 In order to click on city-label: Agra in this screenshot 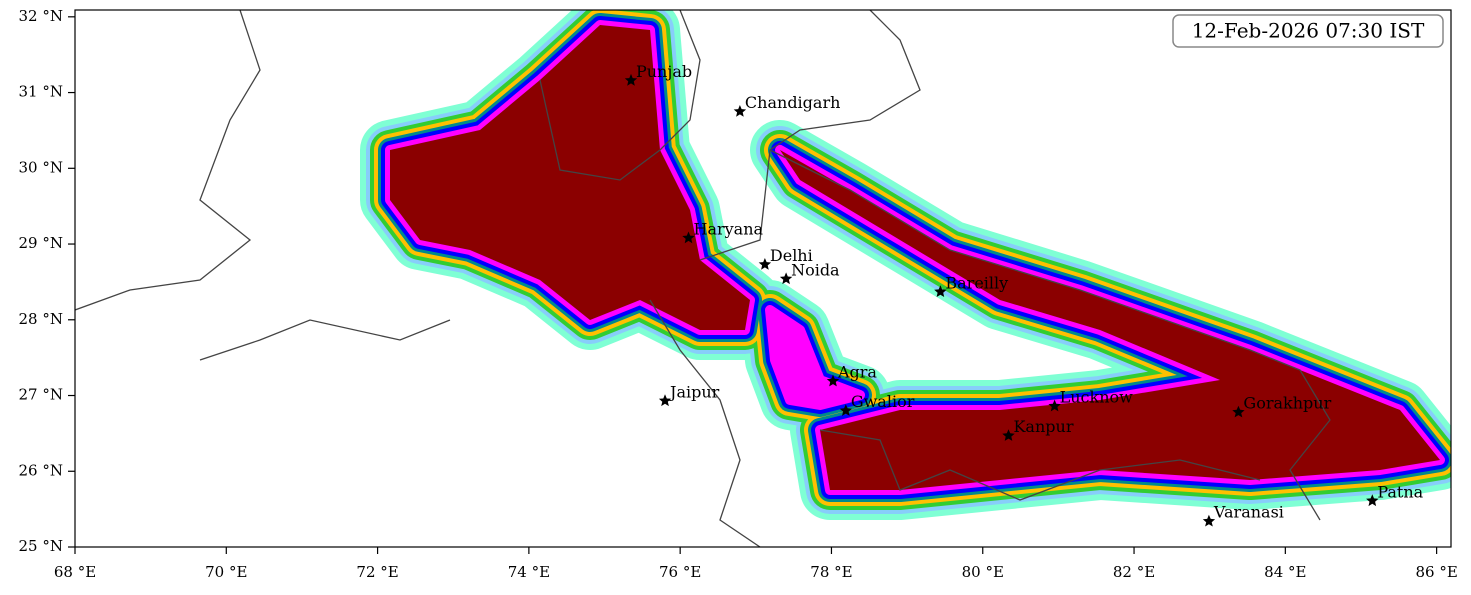, I will do `click(857, 372)`.